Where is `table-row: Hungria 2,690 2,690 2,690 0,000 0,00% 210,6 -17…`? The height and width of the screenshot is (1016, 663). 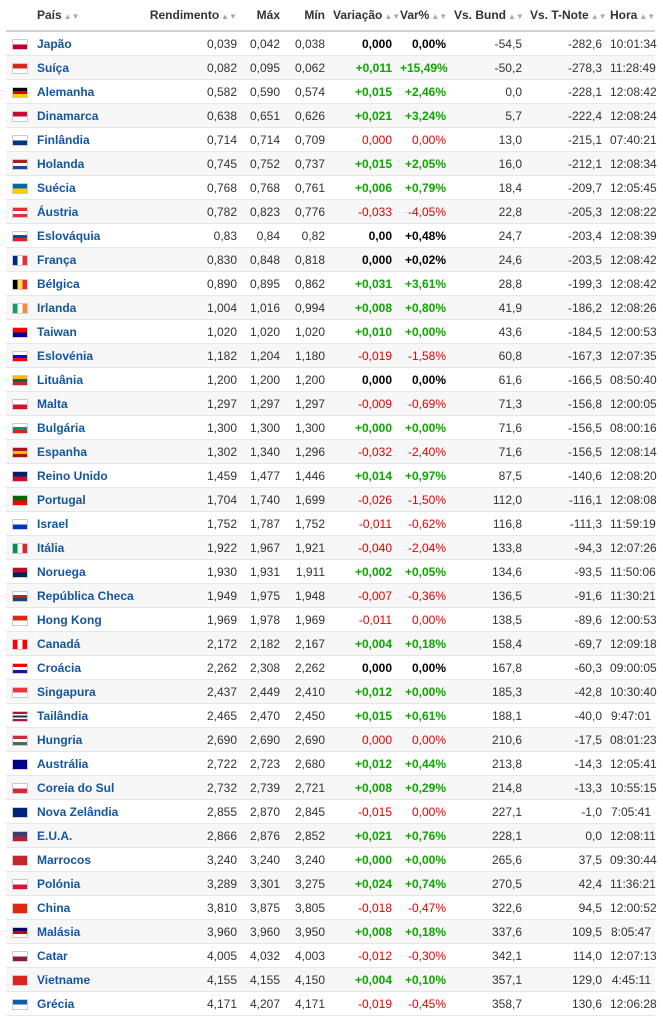
table-row: Hungria 2,690 2,690 2,690 0,000 0,00% 210,6 -17… is located at coordinates (331, 739).